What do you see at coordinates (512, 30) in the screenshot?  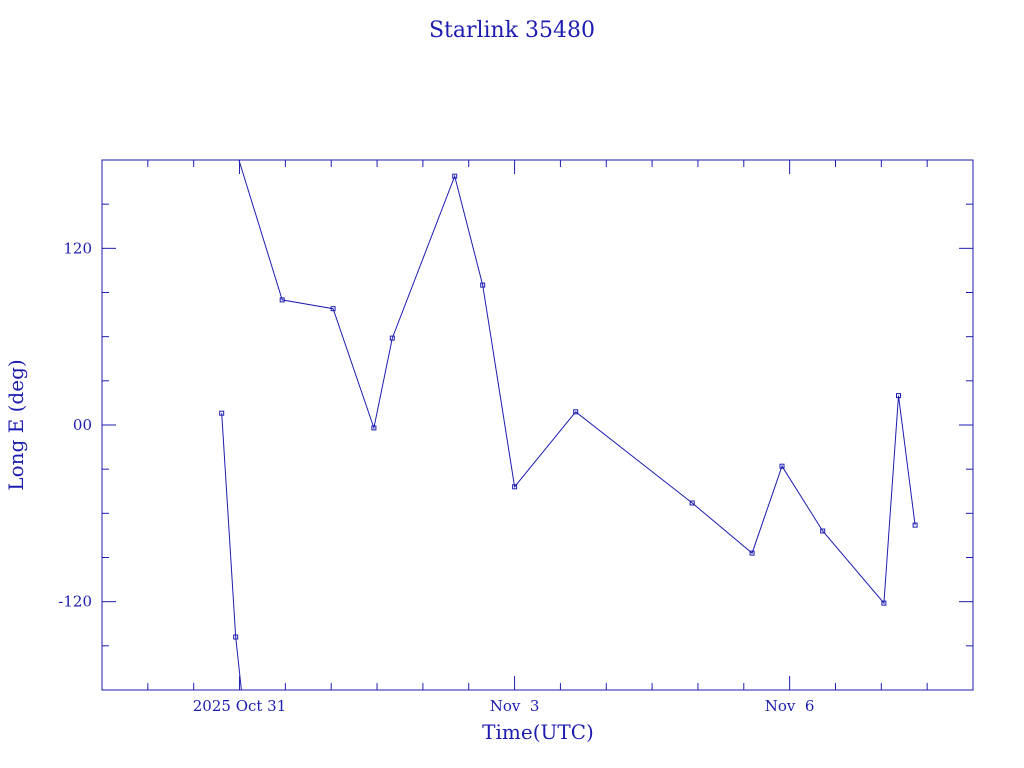 I see `chart-title: Starlink 35480` at bounding box center [512, 30].